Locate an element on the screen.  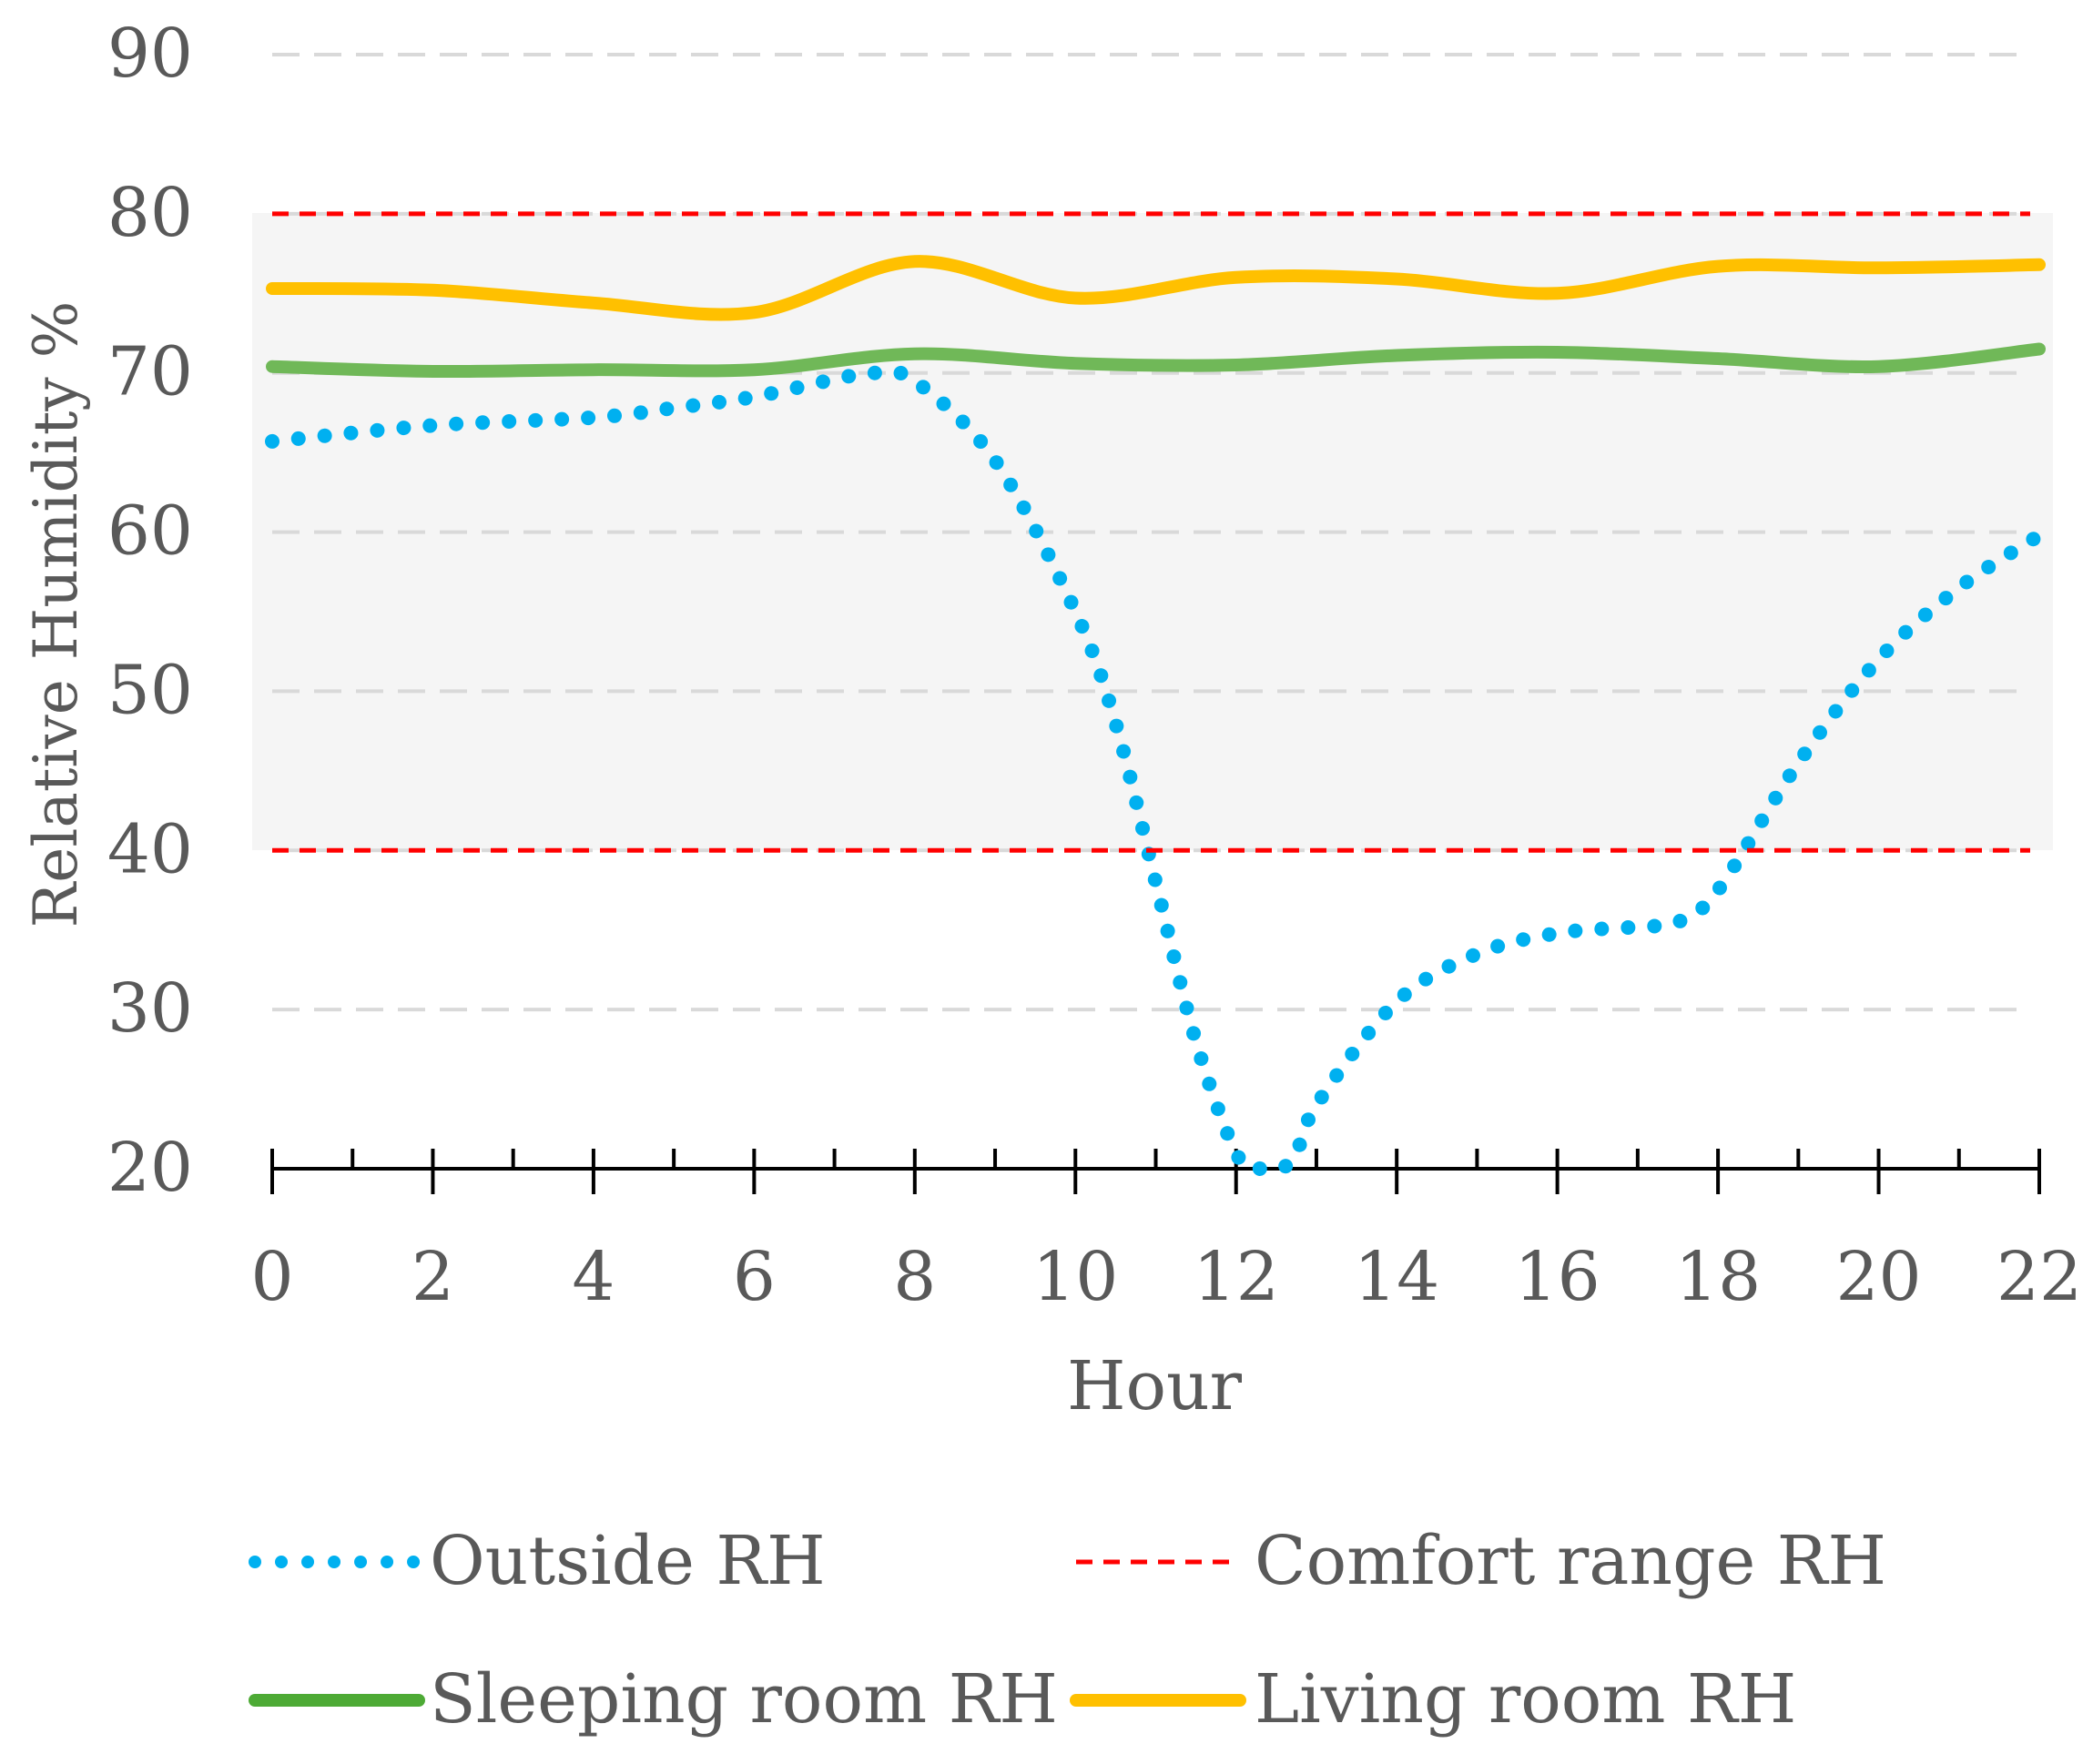
x-axis-label: Hour is located at coordinates (1155, 1386).